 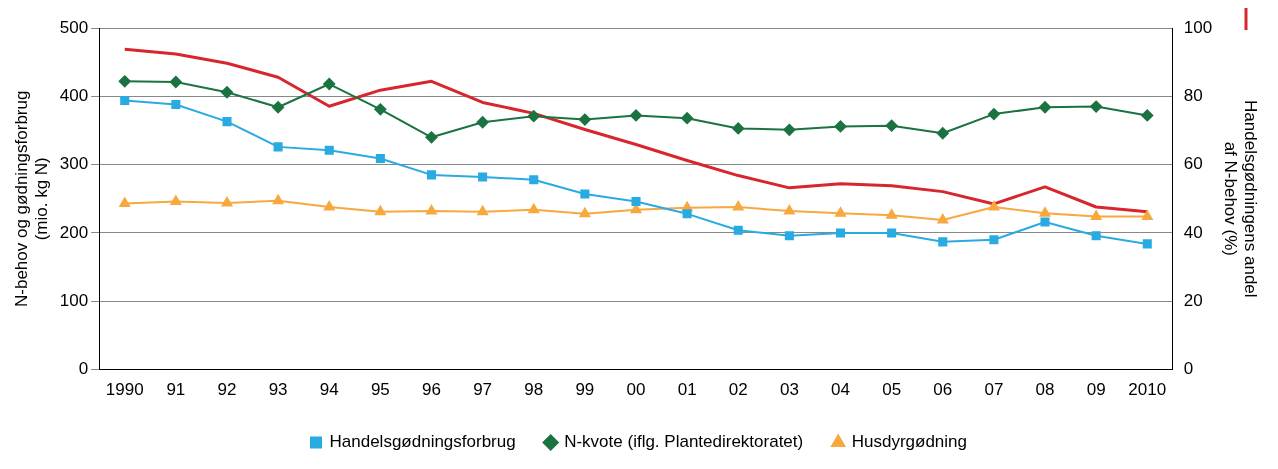 What do you see at coordinates (892, 390) in the screenshot?
I see `x-tick-label: 05` at bounding box center [892, 390].